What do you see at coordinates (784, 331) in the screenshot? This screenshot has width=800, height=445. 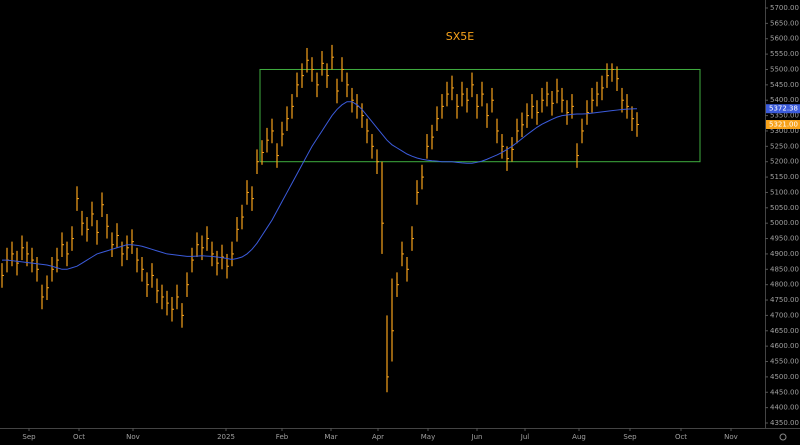 I see `y-tick-label: 4650.00` at bounding box center [784, 331].